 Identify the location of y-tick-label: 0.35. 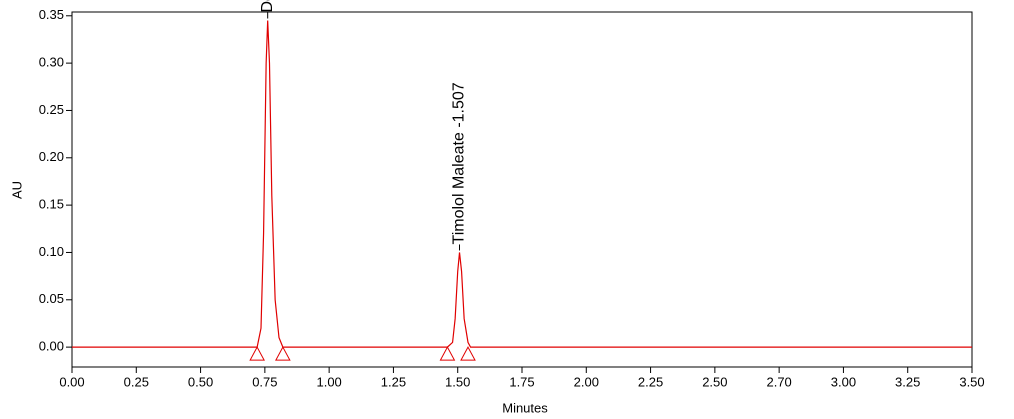
(51, 14).